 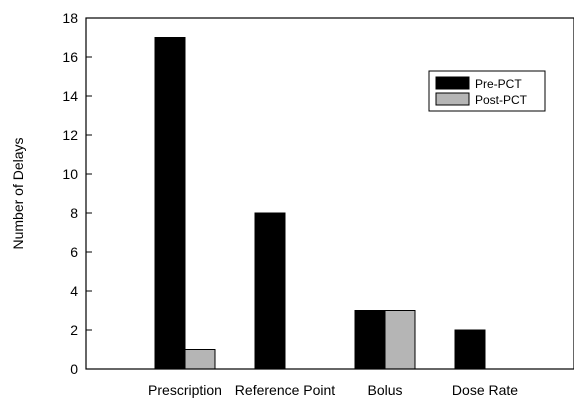 I want to click on bar-post-pct-bolus, so click(x=400, y=340).